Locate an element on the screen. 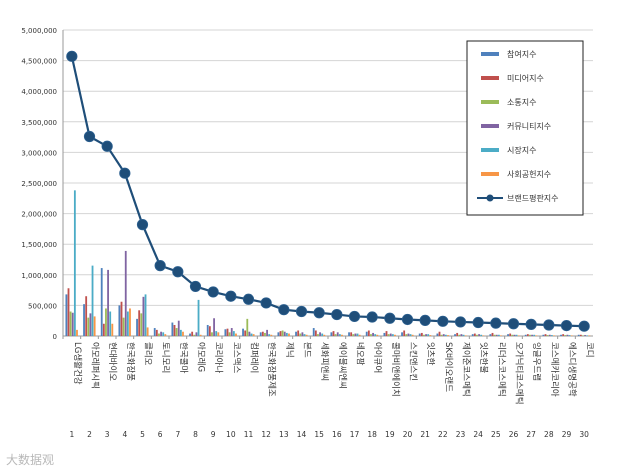 Image resolution: width=620 pixels, height=476 pixels. x-category-label: 에이블씨엔씨 is located at coordinates (342, 365).